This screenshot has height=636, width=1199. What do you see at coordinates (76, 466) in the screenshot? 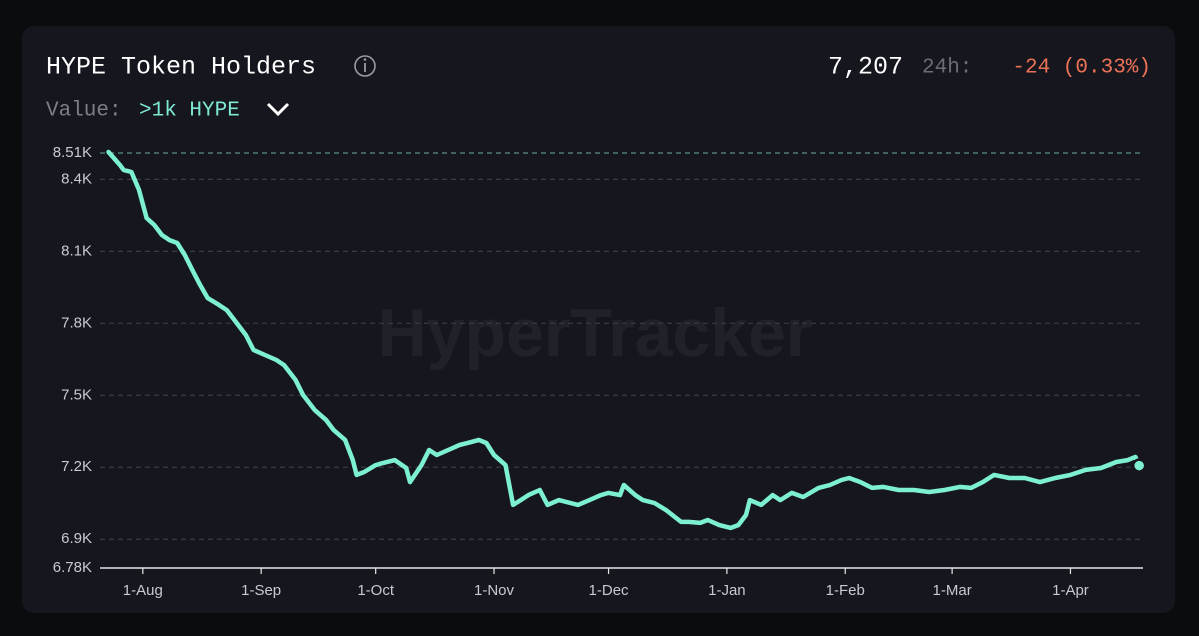
I see `y-tick-label: 7.2K` at bounding box center [76, 466].